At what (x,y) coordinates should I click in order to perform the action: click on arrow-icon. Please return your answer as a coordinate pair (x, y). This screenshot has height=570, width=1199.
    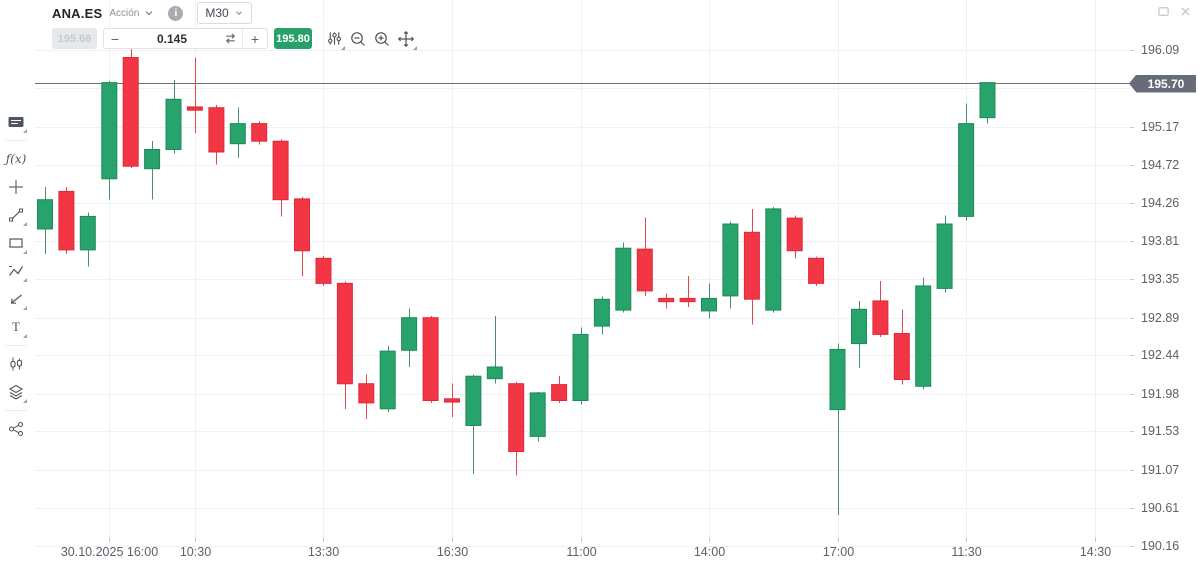
    Looking at the image, I should click on (16, 299).